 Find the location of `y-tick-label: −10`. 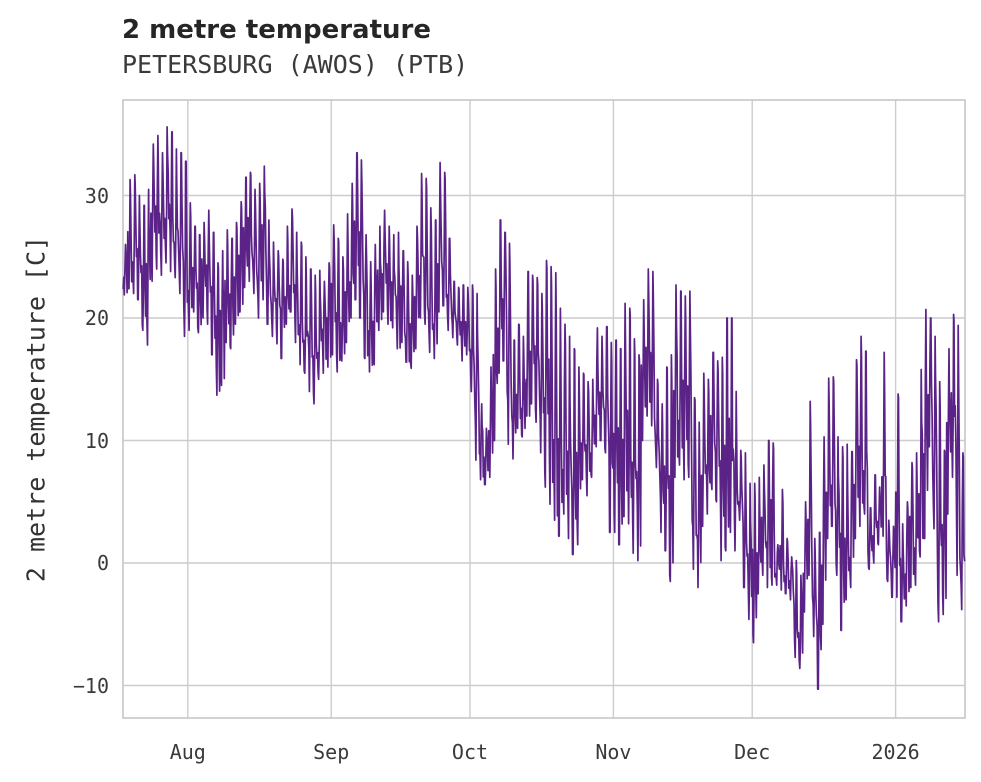

y-tick-label: −10 is located at coordinates (90, 685).